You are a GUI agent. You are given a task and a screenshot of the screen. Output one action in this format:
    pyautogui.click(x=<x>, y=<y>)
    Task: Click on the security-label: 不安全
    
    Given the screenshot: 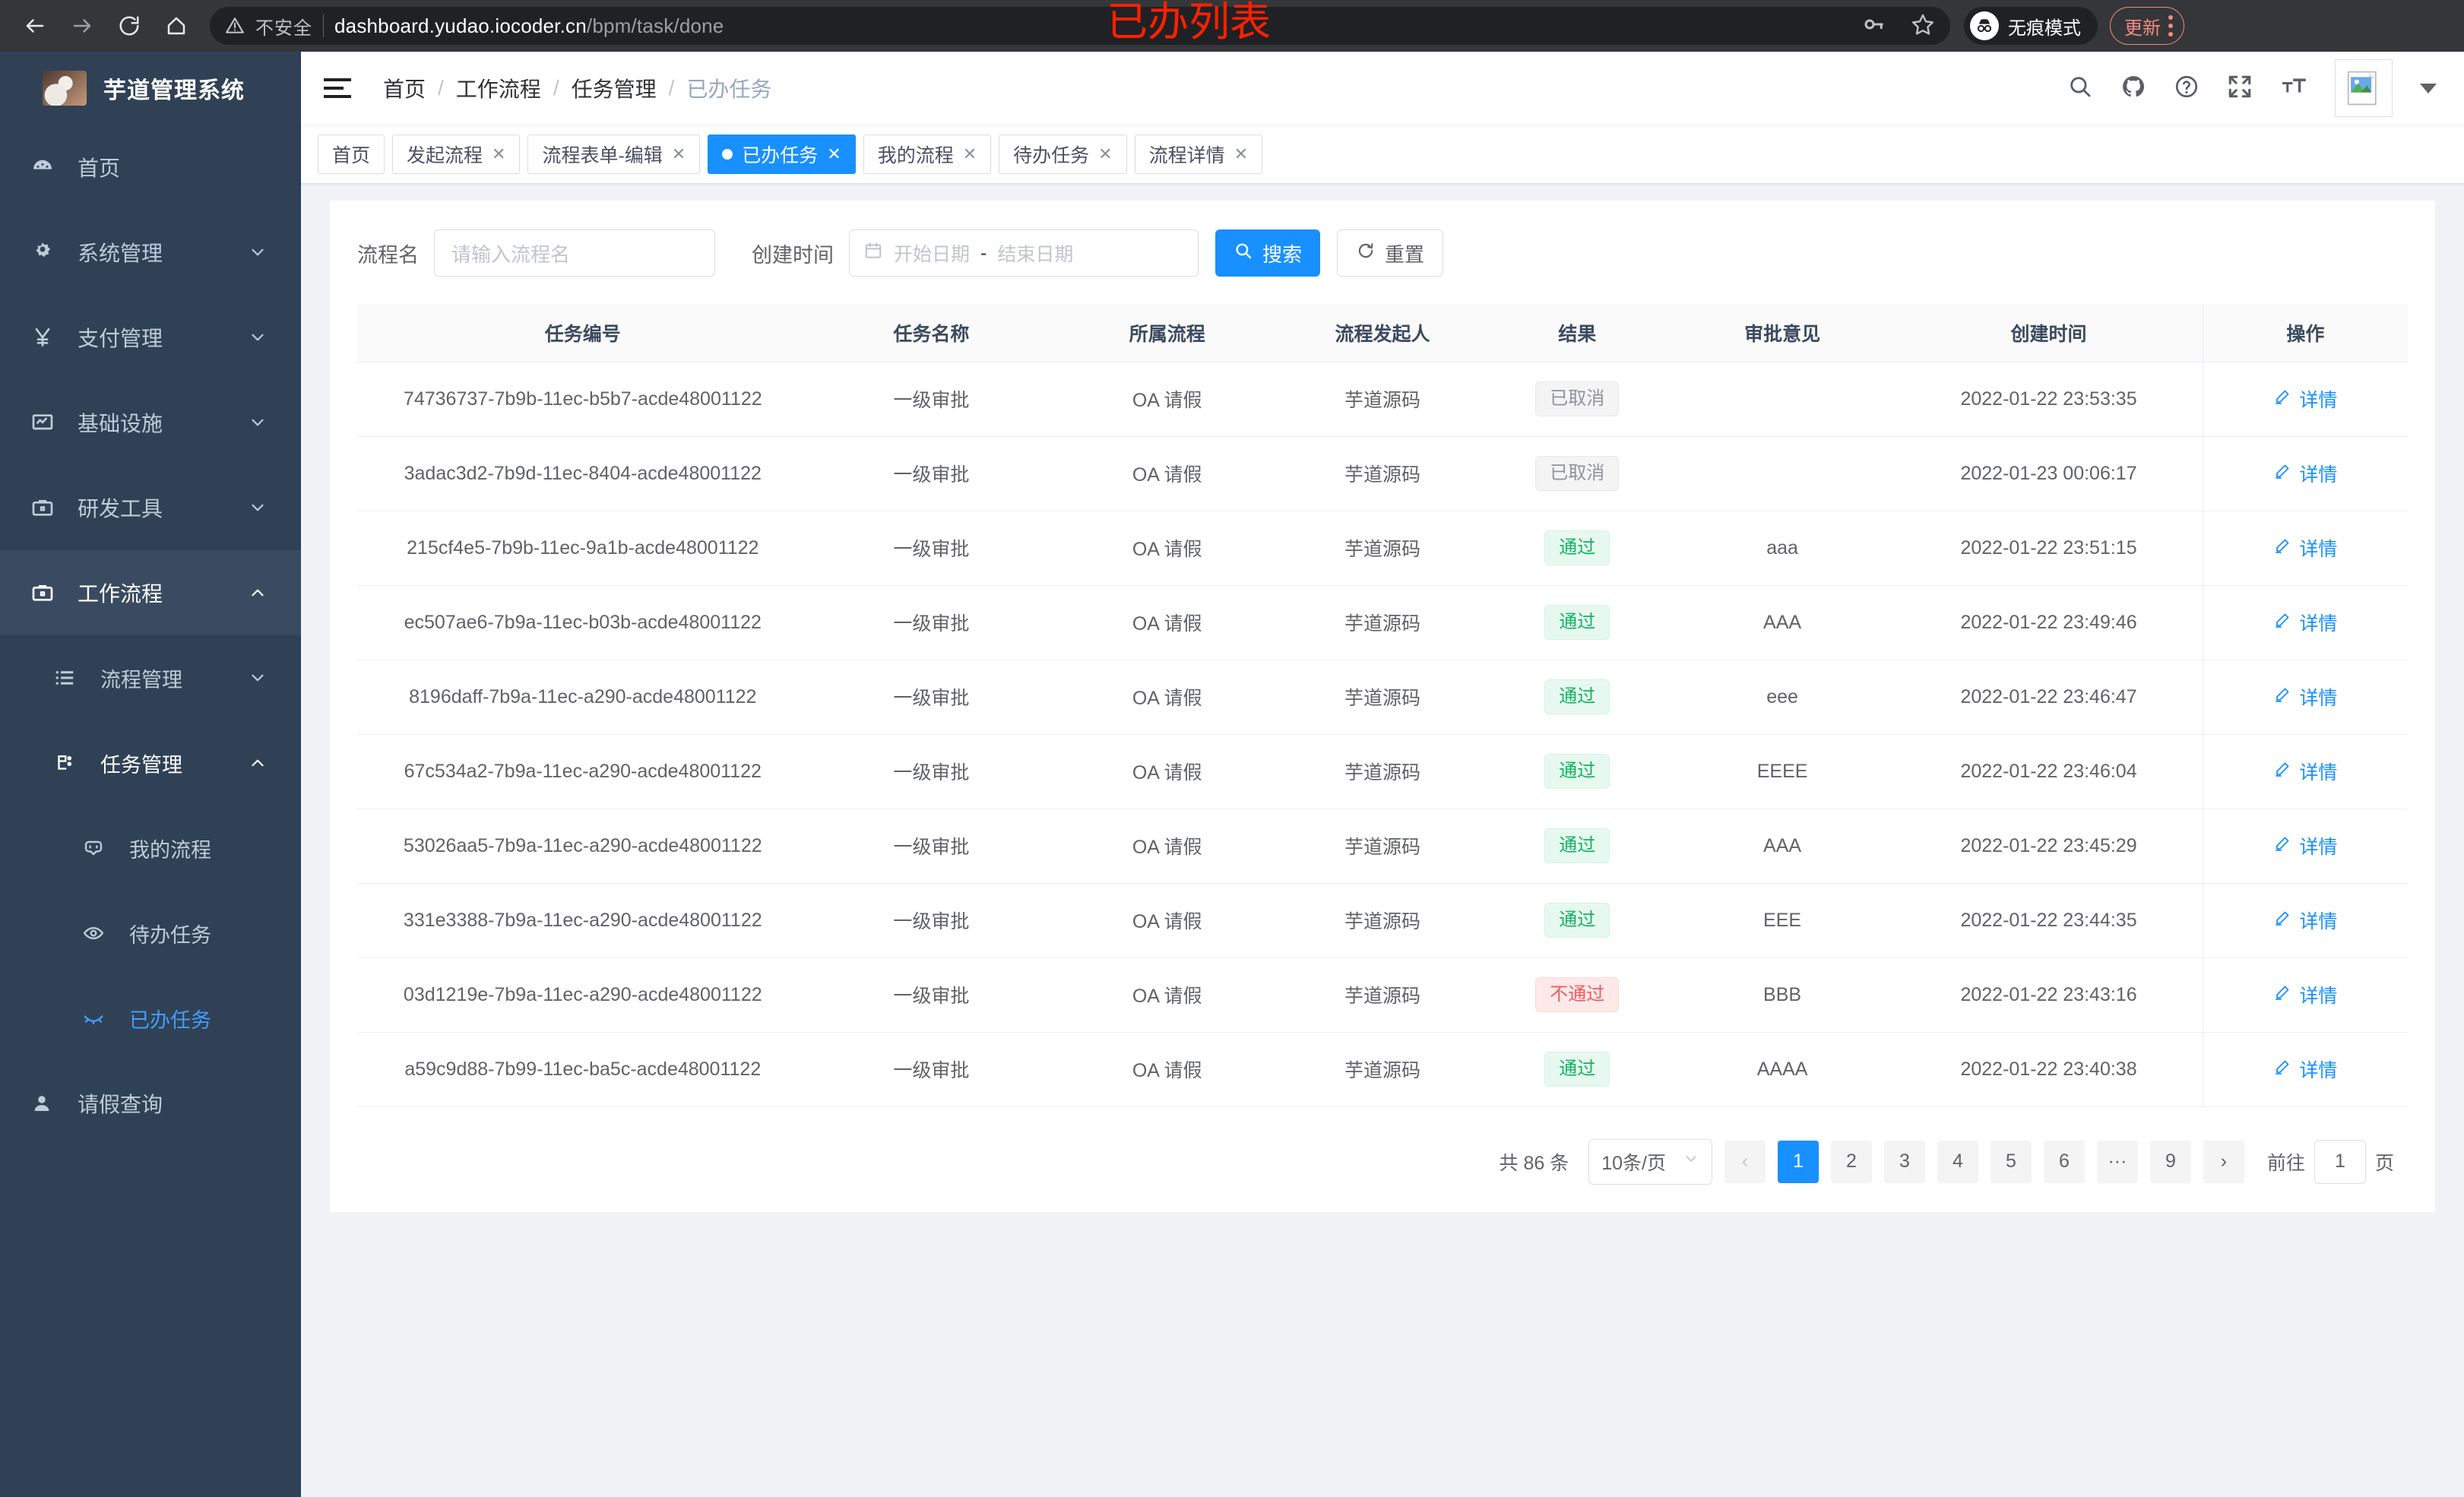 What is the action you would take?
    pyautogui.click(x=283, y=28)
    